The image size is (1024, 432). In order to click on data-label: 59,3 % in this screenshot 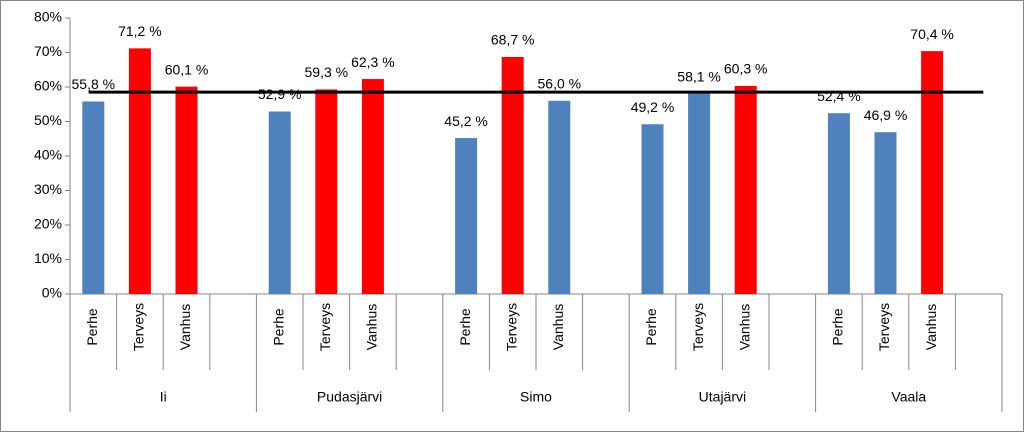, I will do `click(327, 72)`.